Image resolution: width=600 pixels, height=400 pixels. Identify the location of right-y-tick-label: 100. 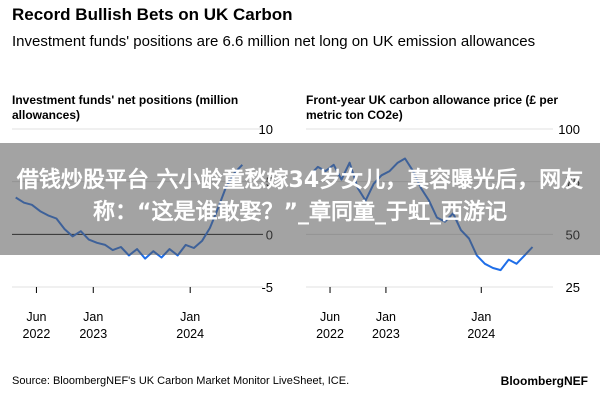
(569, 129).